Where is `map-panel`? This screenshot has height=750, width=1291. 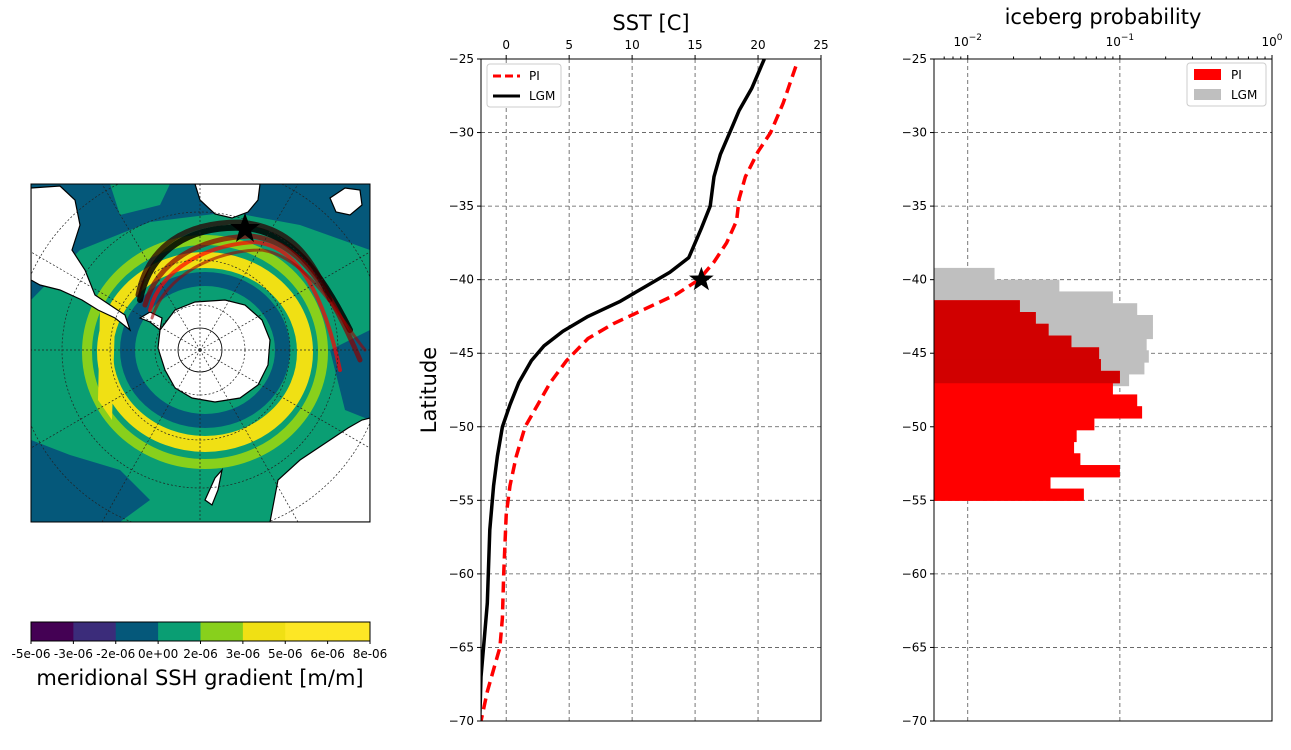 map-panel is located at coordinates (200, 353).